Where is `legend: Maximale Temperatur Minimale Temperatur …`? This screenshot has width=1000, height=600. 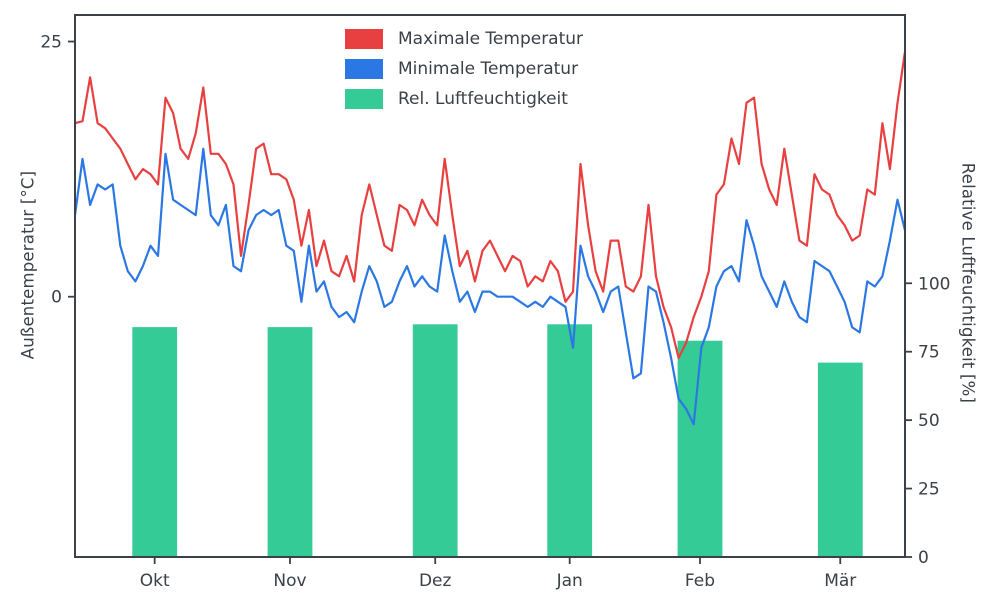 legend: Maximale Temperatur Minimale Temperatur … is located at coordinates (466, 69).